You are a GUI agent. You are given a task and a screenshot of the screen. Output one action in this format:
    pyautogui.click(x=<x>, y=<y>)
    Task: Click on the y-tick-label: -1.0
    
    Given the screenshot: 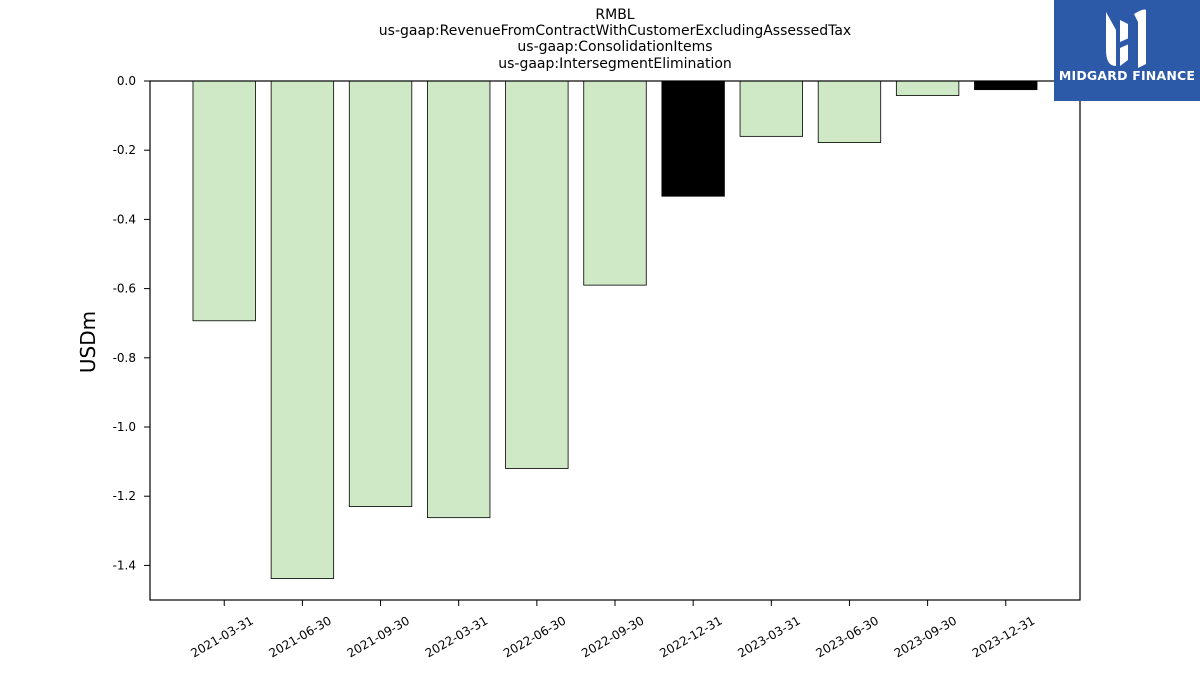 What is the action you would take?
    pyautogui.click(x=124, y=427)
    